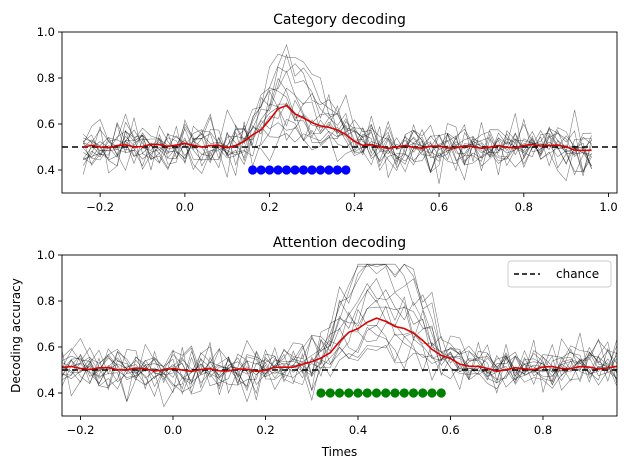  What do you see at coordinates (16, 335) in the screenshot?
I see `y-axis-label: Decoding accuracy` at bounding box center [16, 335].